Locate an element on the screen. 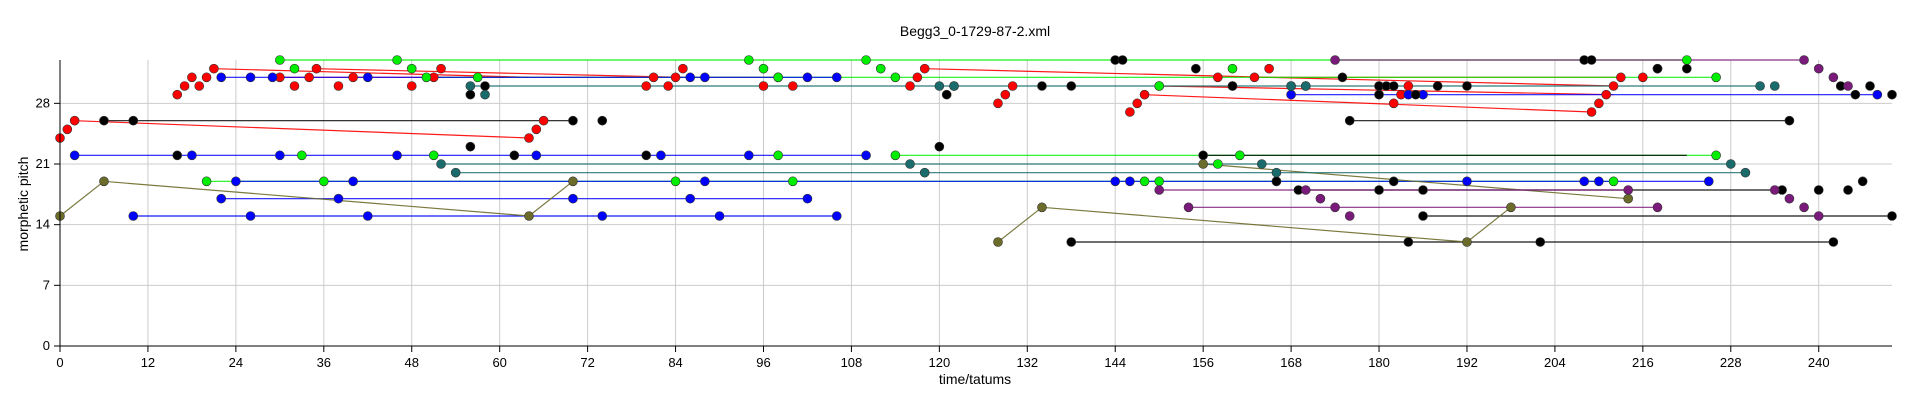 This screenshot has height=401, width=1920. x-tick-label: 228 is located at coordinates (1731, 362).